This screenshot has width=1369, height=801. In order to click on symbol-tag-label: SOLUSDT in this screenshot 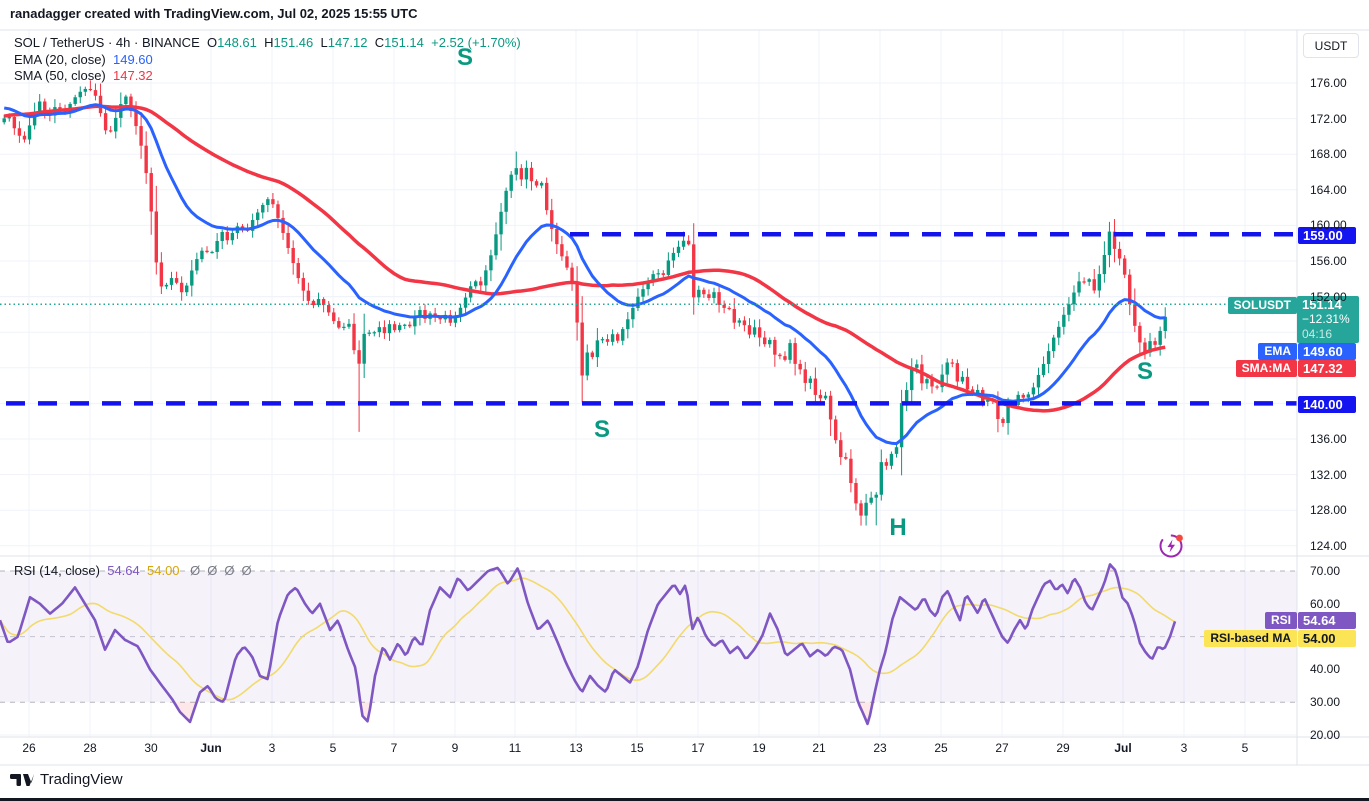, I will do `click(1262, 305)`.